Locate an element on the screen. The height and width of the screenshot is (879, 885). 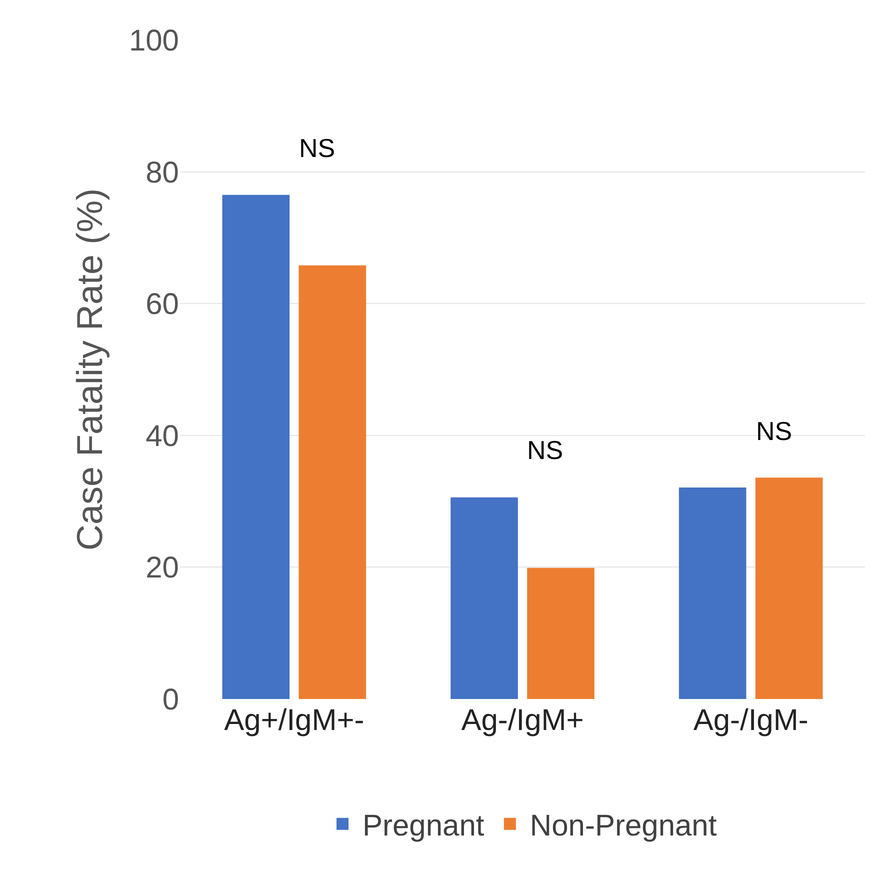
y-tick-label: 60 is located at coordinates (162, 305).